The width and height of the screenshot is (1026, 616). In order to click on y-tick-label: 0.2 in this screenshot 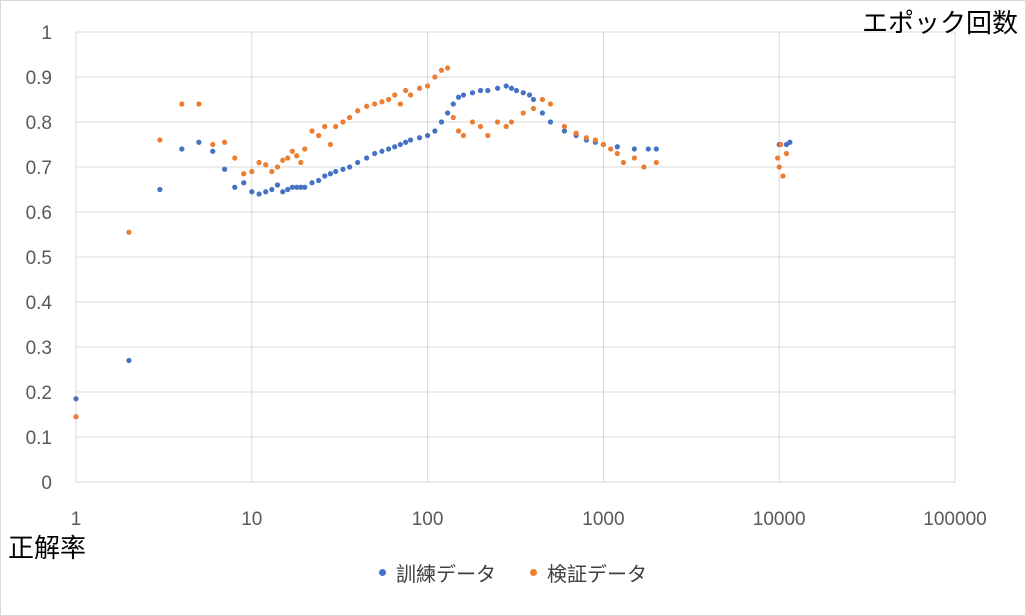, I will do `click(39, 393)`.